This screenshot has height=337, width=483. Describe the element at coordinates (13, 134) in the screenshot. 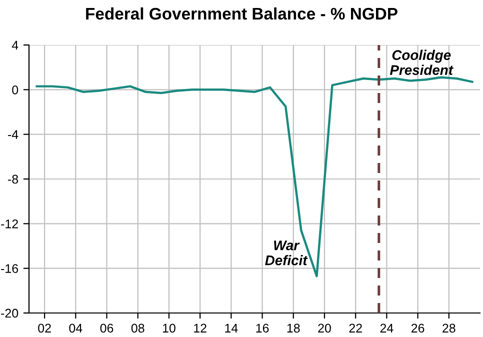

I see `y-tick-label: -4` at that location.